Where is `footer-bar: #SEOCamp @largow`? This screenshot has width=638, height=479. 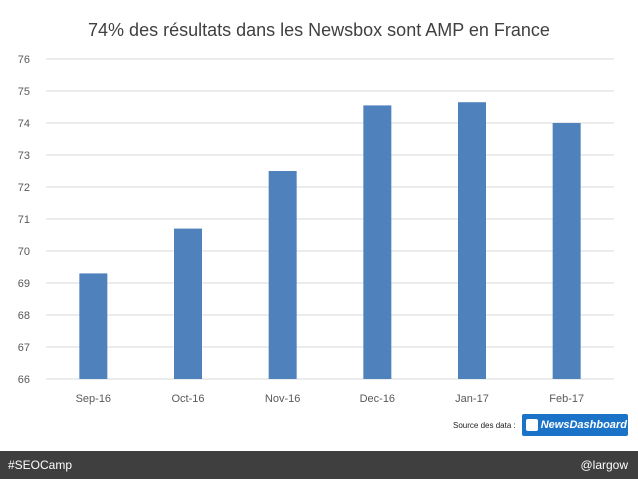
footer-bar: #SEOCamp @largow is located at coordinates (319, 465).